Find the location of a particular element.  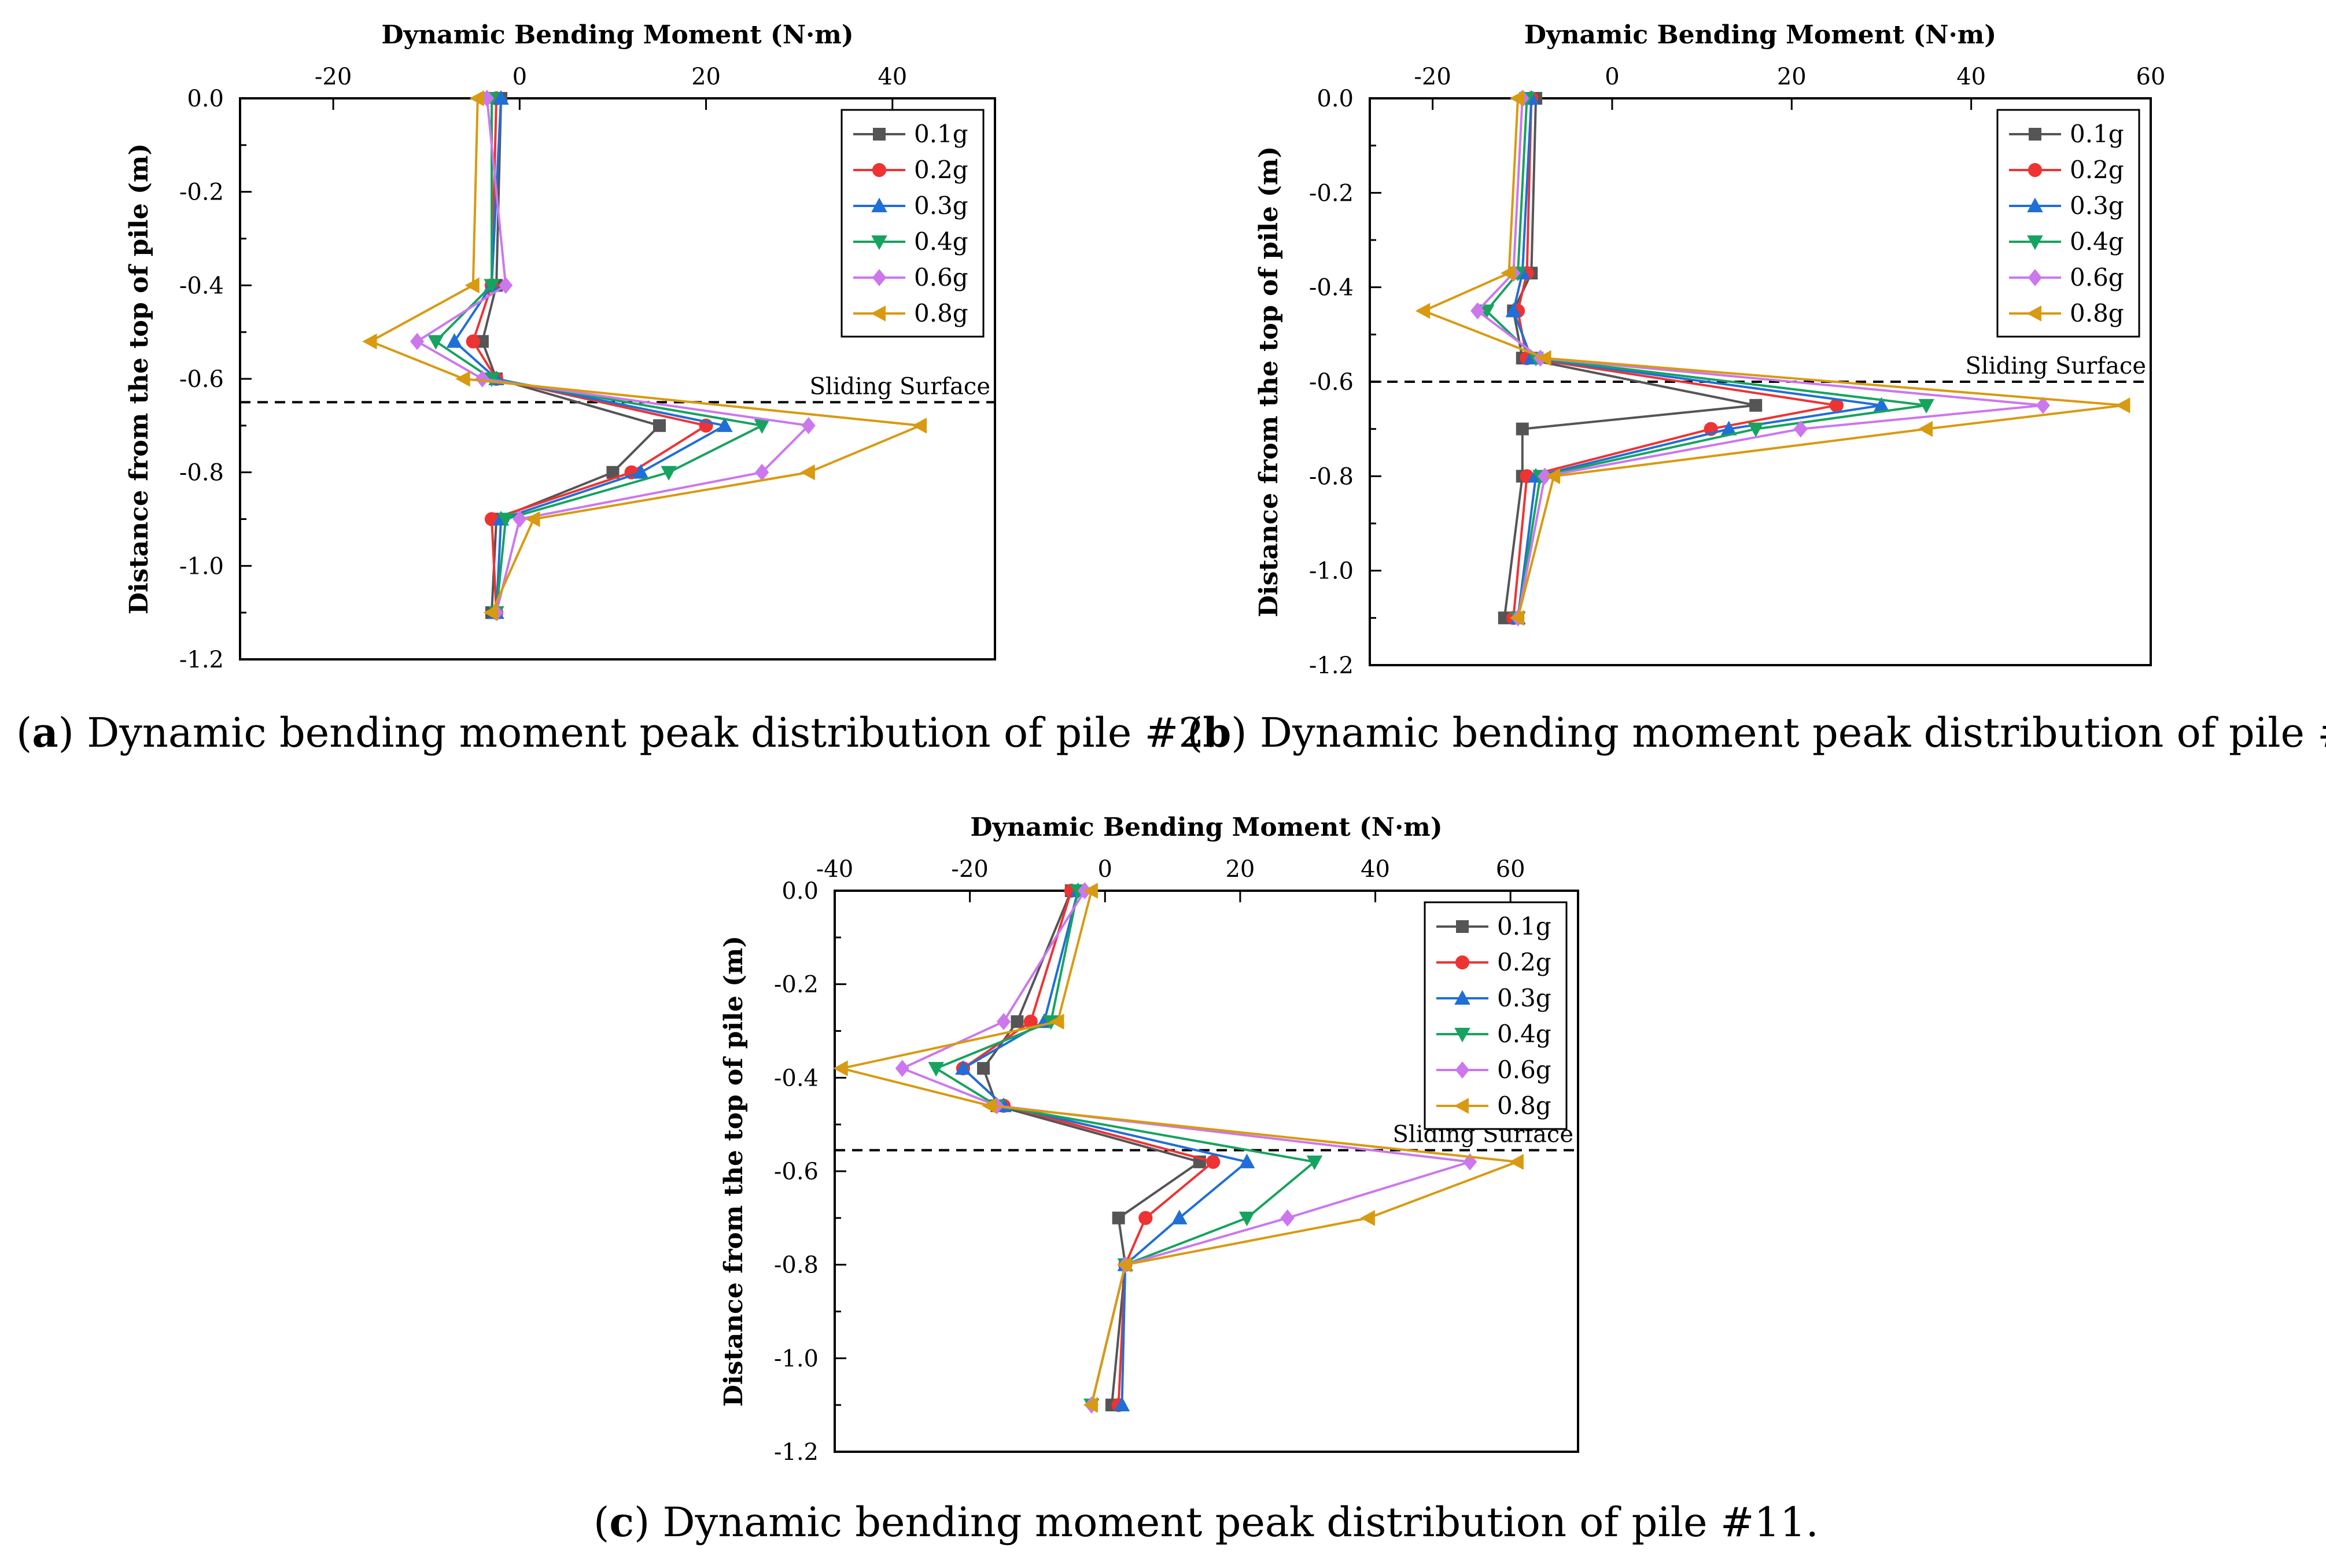

x-tick-label: -40 is located at coordinates (834, 869).